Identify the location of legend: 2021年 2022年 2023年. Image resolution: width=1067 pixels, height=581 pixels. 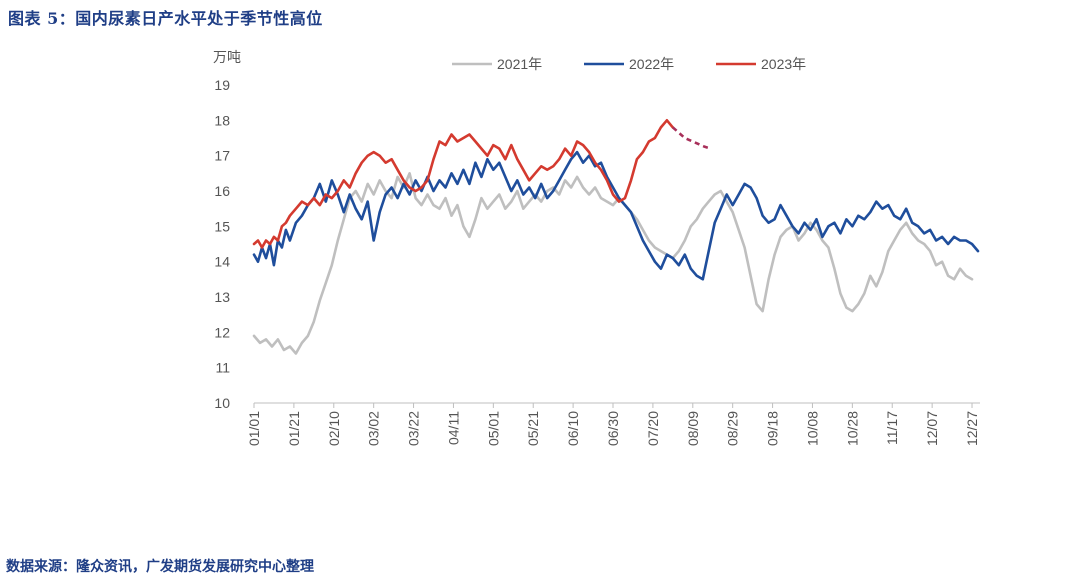
(629, 64).